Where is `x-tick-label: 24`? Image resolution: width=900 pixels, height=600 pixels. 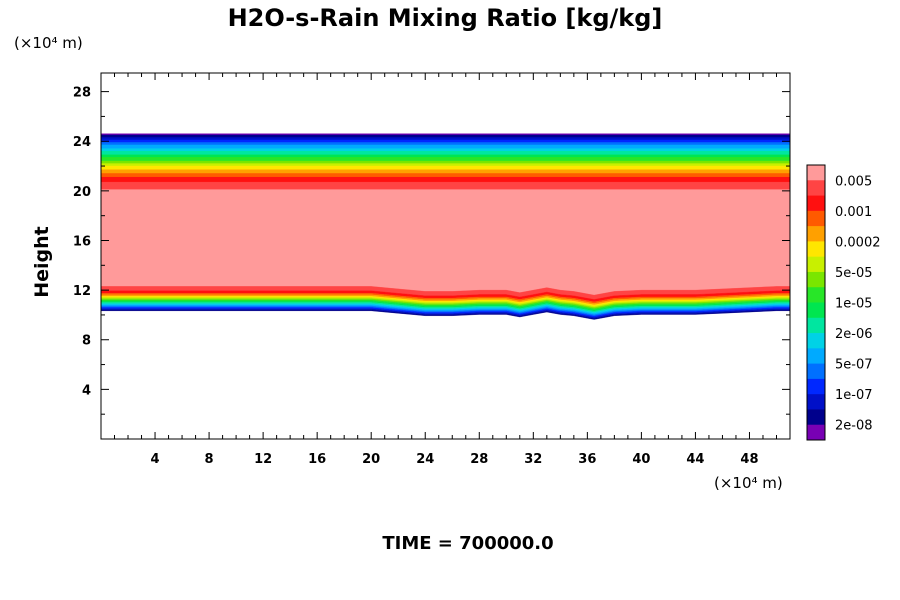
x-tick-label: 24 is located at coordinates (425, 459).